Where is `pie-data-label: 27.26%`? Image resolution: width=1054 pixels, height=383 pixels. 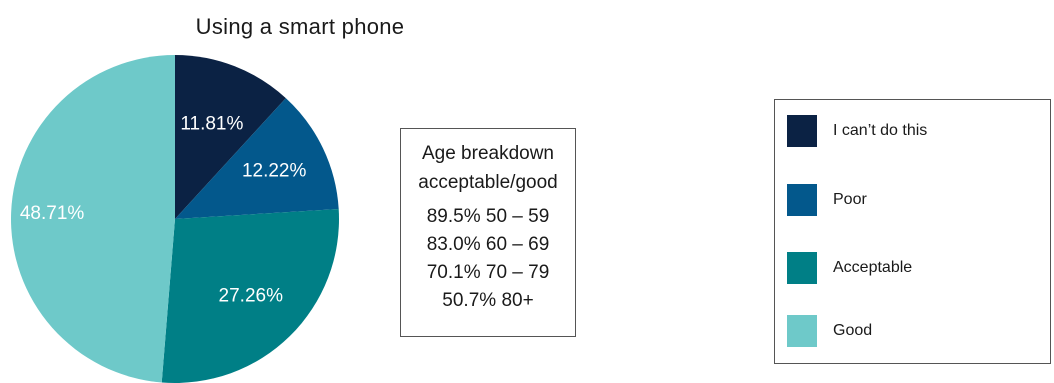 pie-data-label: 27.26% is located at coordinates (251, 295).